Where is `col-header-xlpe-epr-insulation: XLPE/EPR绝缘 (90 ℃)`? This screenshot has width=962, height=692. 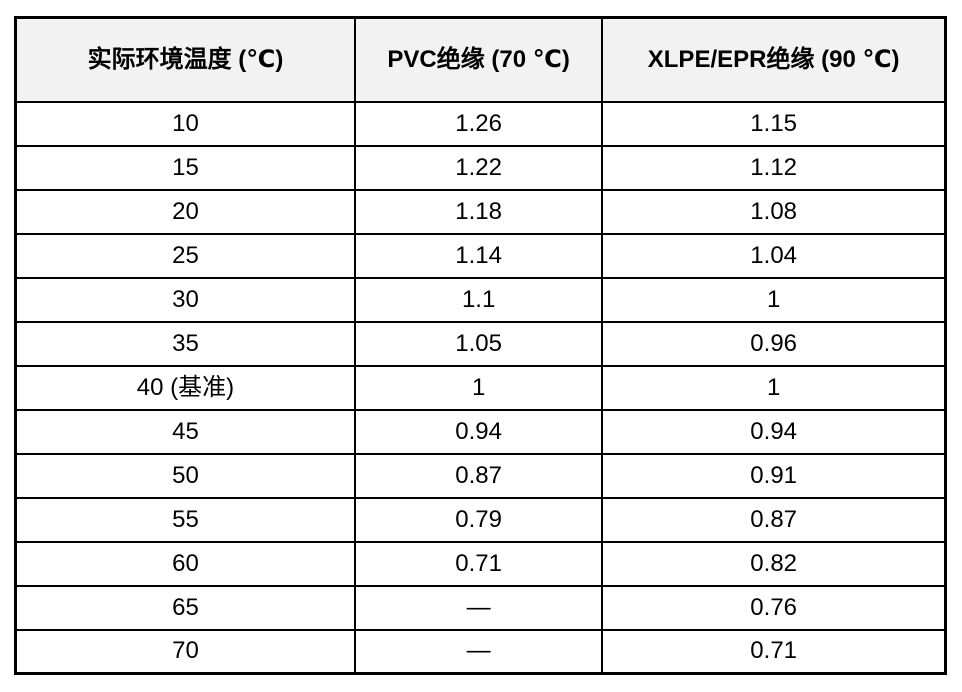 col-header-xlpe-epr-insulation: XLPE/EPR绝缘 (90 ℃) is located at coordinates (774, 59).